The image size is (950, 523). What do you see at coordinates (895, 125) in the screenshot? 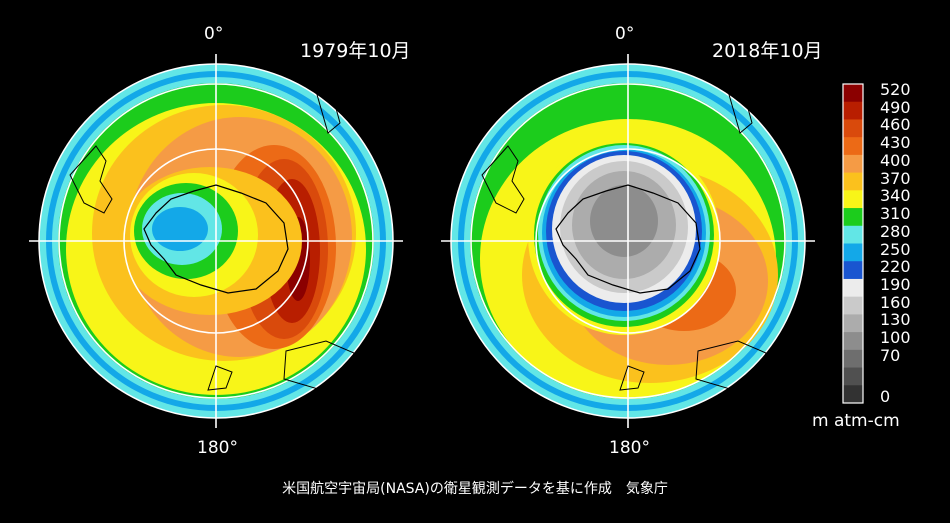
I see `colorbar-tick-460: 460` at bounding box center [895, 125].